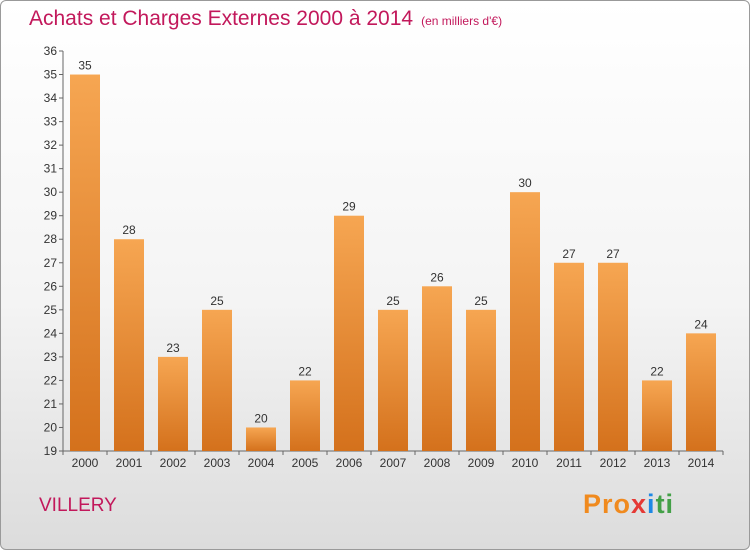 This screenshot has height=550, width=750. I want to click on x-tick-label: 2013, so click(657, 463).